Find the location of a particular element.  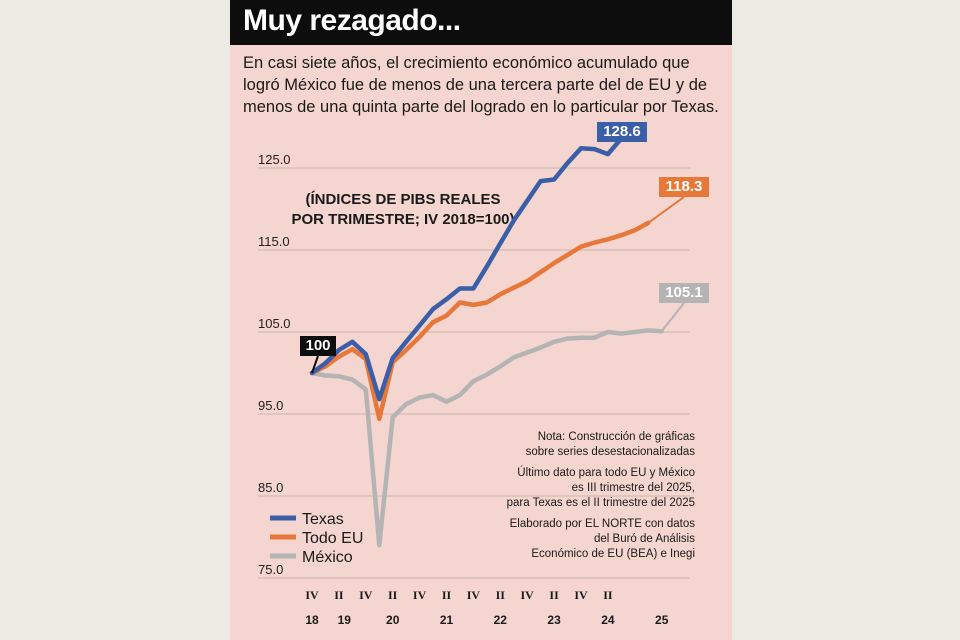

start-callout-leader is located at coordinates (315, 364).